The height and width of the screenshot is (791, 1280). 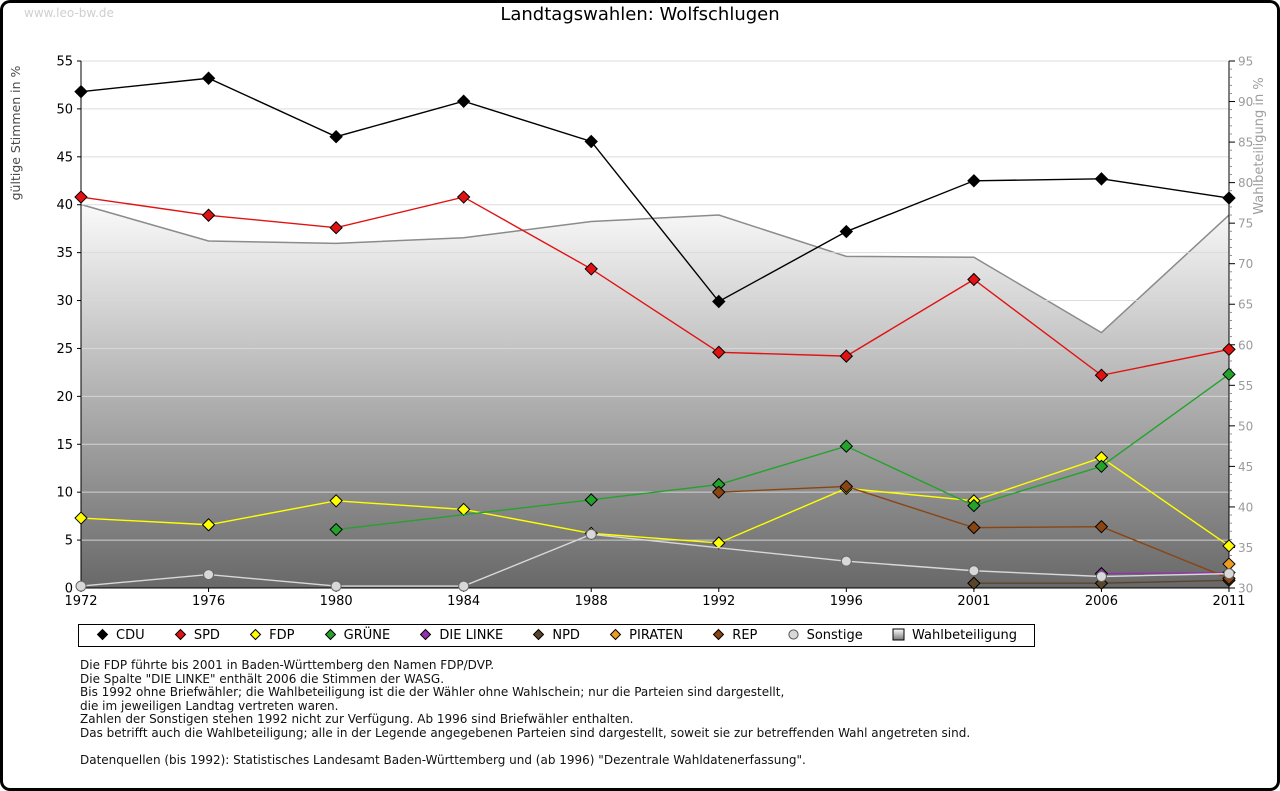 I want to click on legend-label: REP, so click(x=745, y=635).